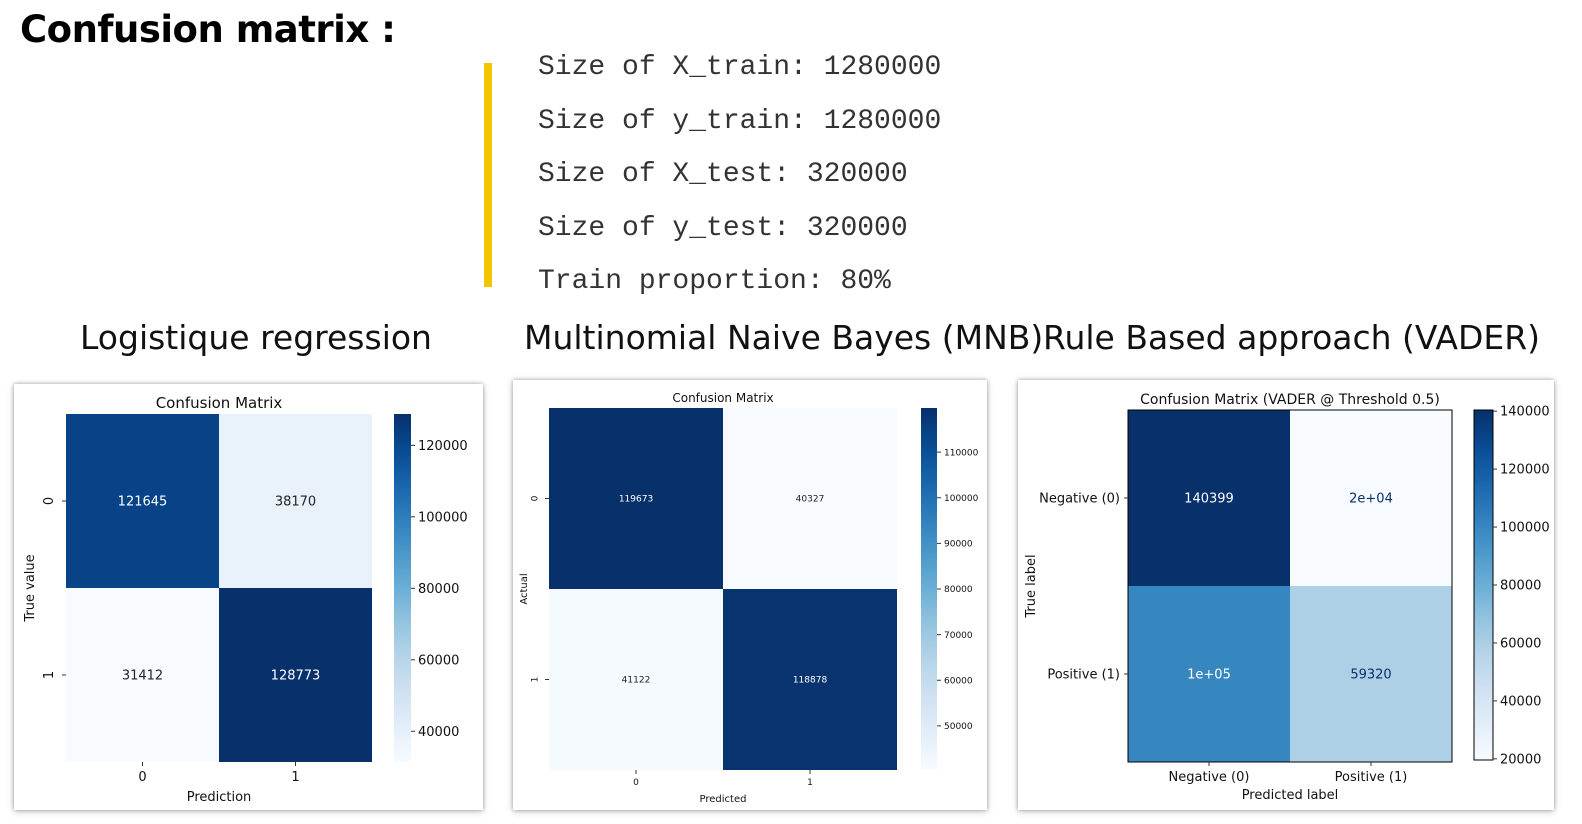 The width and height of the screenshot is (1582, 824). What do you see at coordinates (740, 121) in the screenshot?
I see `code-line-y-train: Size of y_train: 1280000` at bounding box center [740, 121].